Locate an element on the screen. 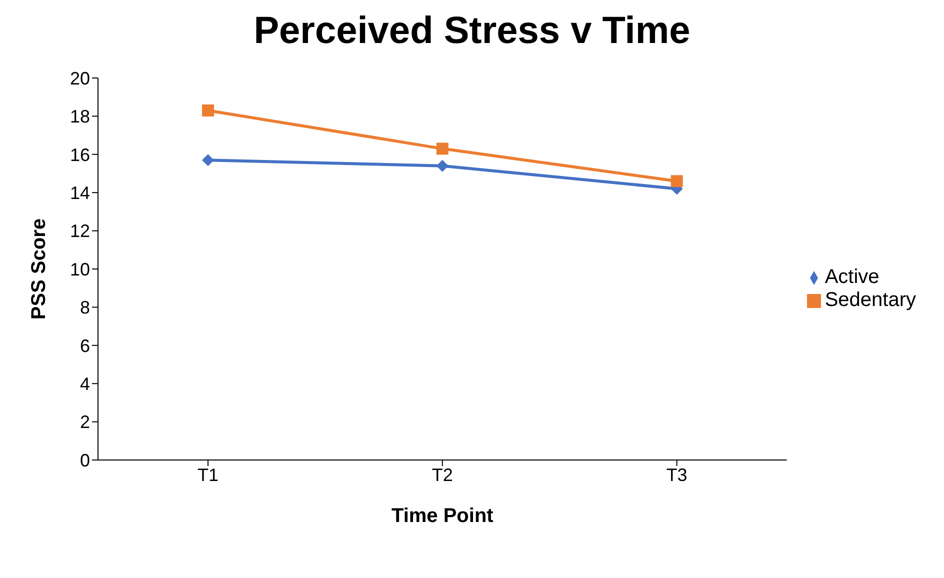 The height and width of the screenshot is (578, 944). x-tick-label: T1 is located at coordinates (208, 474).